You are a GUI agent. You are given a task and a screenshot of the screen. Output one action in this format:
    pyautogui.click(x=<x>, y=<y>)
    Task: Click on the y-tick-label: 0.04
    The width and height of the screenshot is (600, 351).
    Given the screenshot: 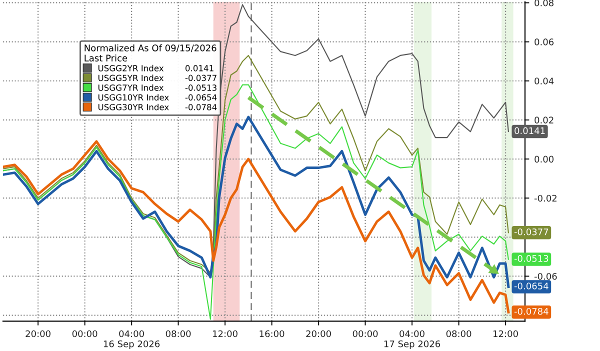 What is the action you would take?
    pyautogui.click(x=544, y=81)
    